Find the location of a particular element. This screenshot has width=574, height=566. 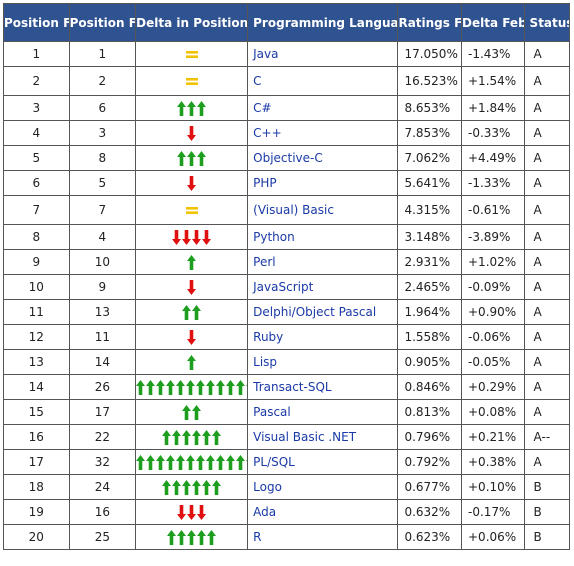

position-2012-cell: 1 is located at coordinates (36, 54).